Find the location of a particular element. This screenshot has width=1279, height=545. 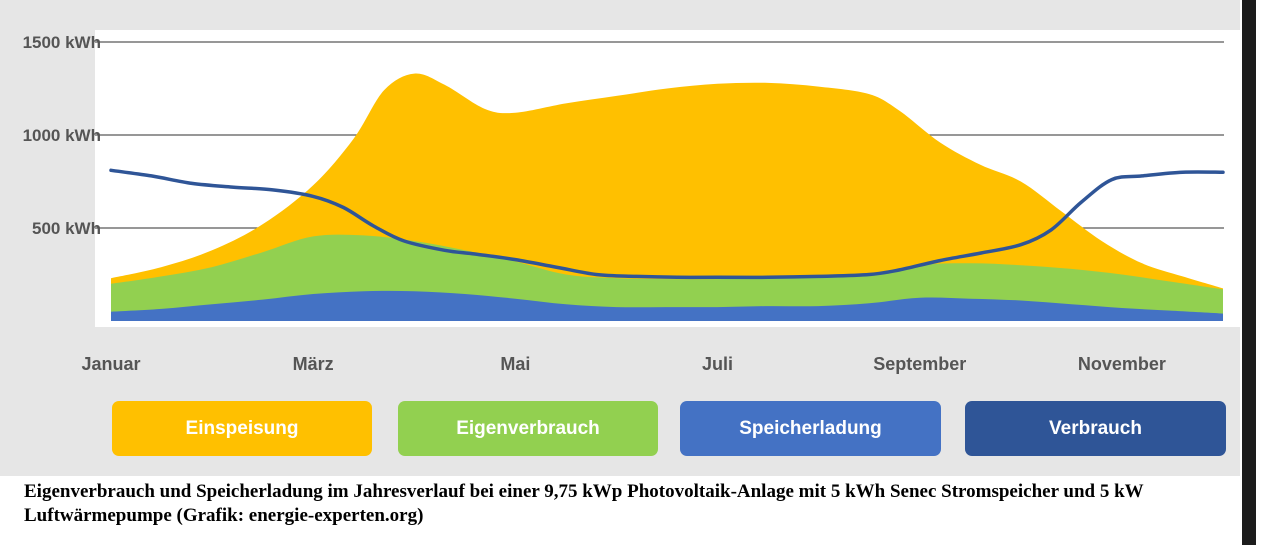

legend-speicherladung: Speicherladung is located at coordinates (810, 428).